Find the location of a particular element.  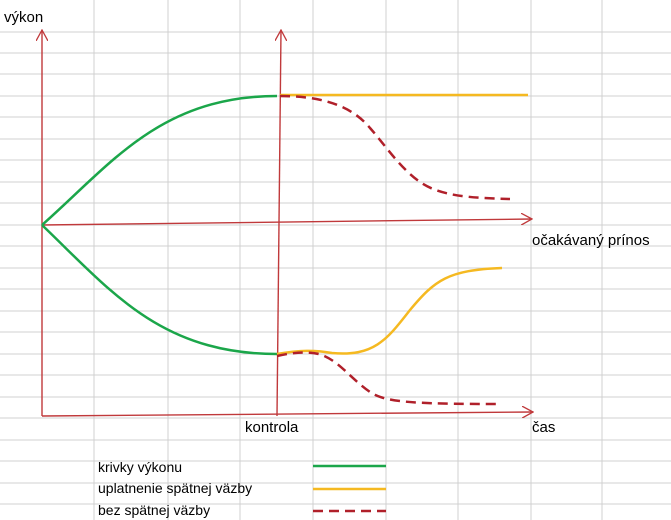

expected-benefit-label: očakávaný prínos is located at coordinates (591, 240).